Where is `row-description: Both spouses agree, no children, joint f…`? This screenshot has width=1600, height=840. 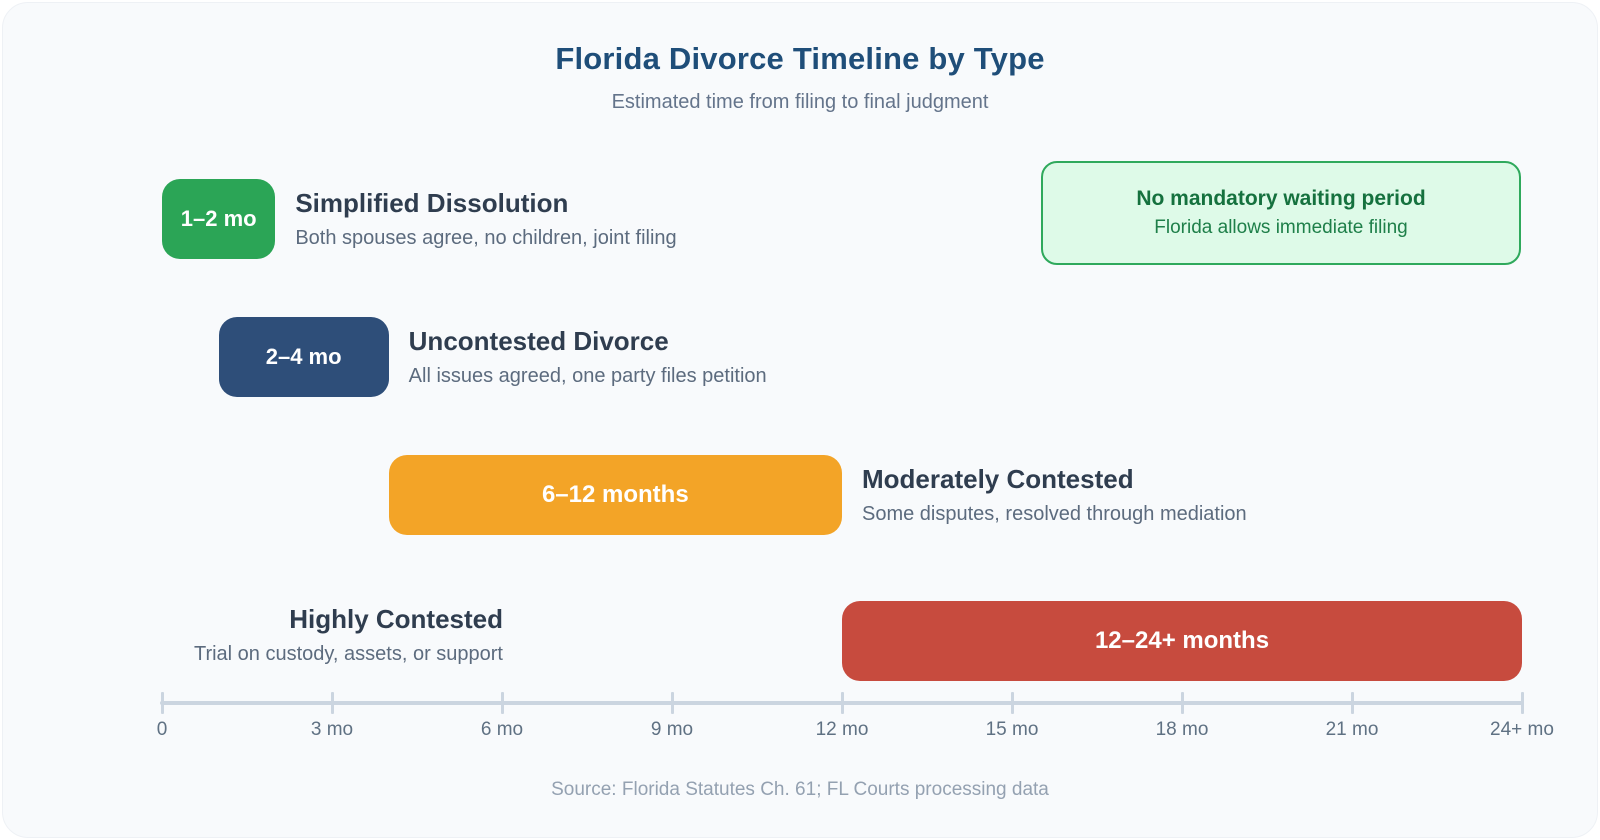 row-description: Both spouses agree, no children, joint f… is located at coordinates (486, 238).